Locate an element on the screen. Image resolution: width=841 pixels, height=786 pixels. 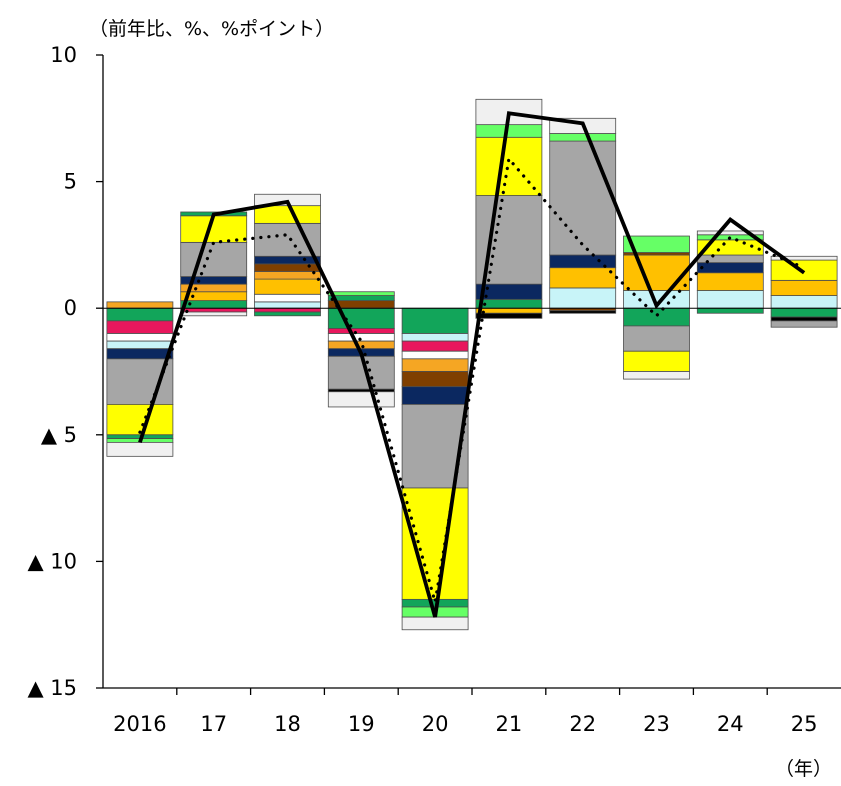
x-tick-label: 17 is located at coordinates (213, 724).